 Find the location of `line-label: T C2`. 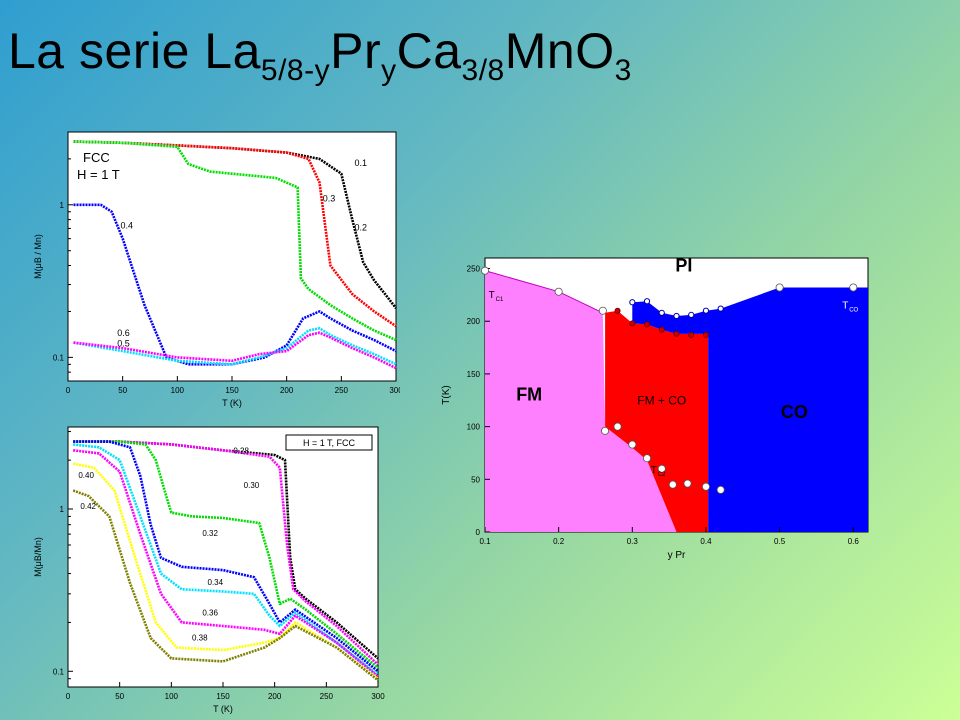

line-label: T C2 is located at coordinates (658, 471).